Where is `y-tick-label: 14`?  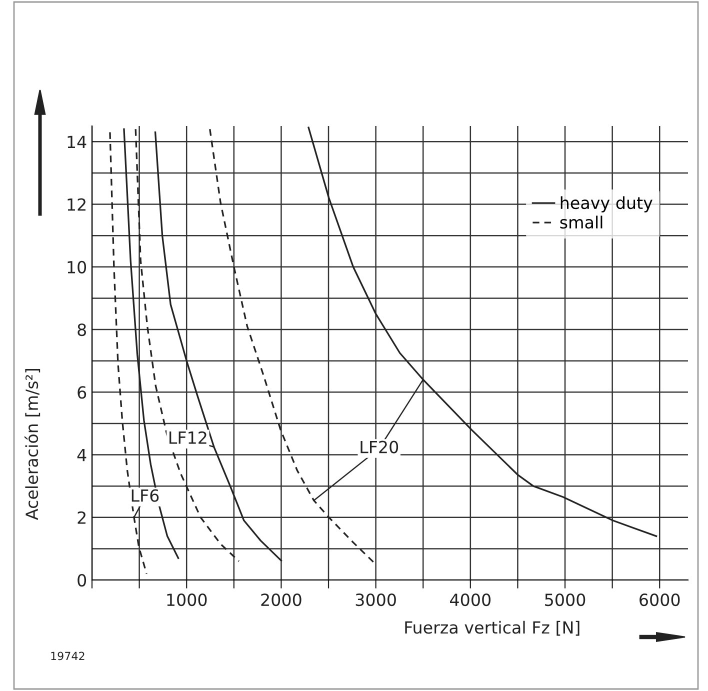
y-tick-label: 14 is located at coordinates (77, 142).